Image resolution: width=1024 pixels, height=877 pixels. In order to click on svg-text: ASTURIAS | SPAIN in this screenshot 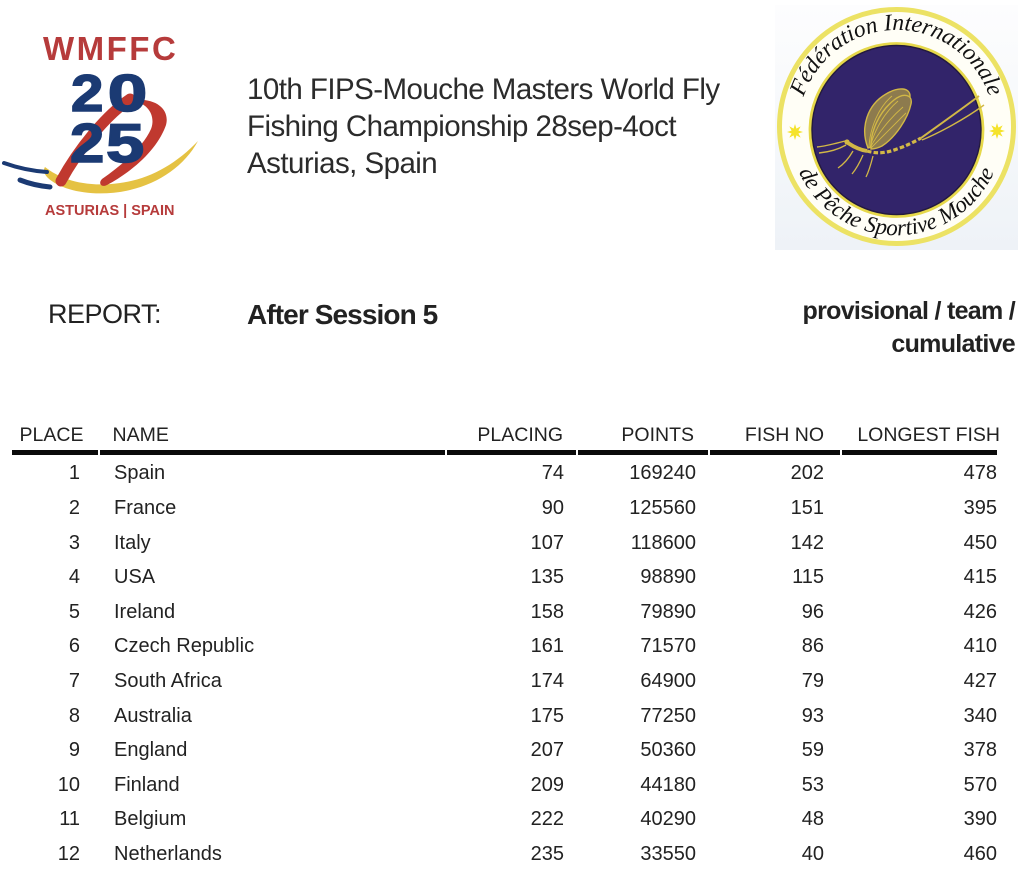, I will do `click(109, 211)`.